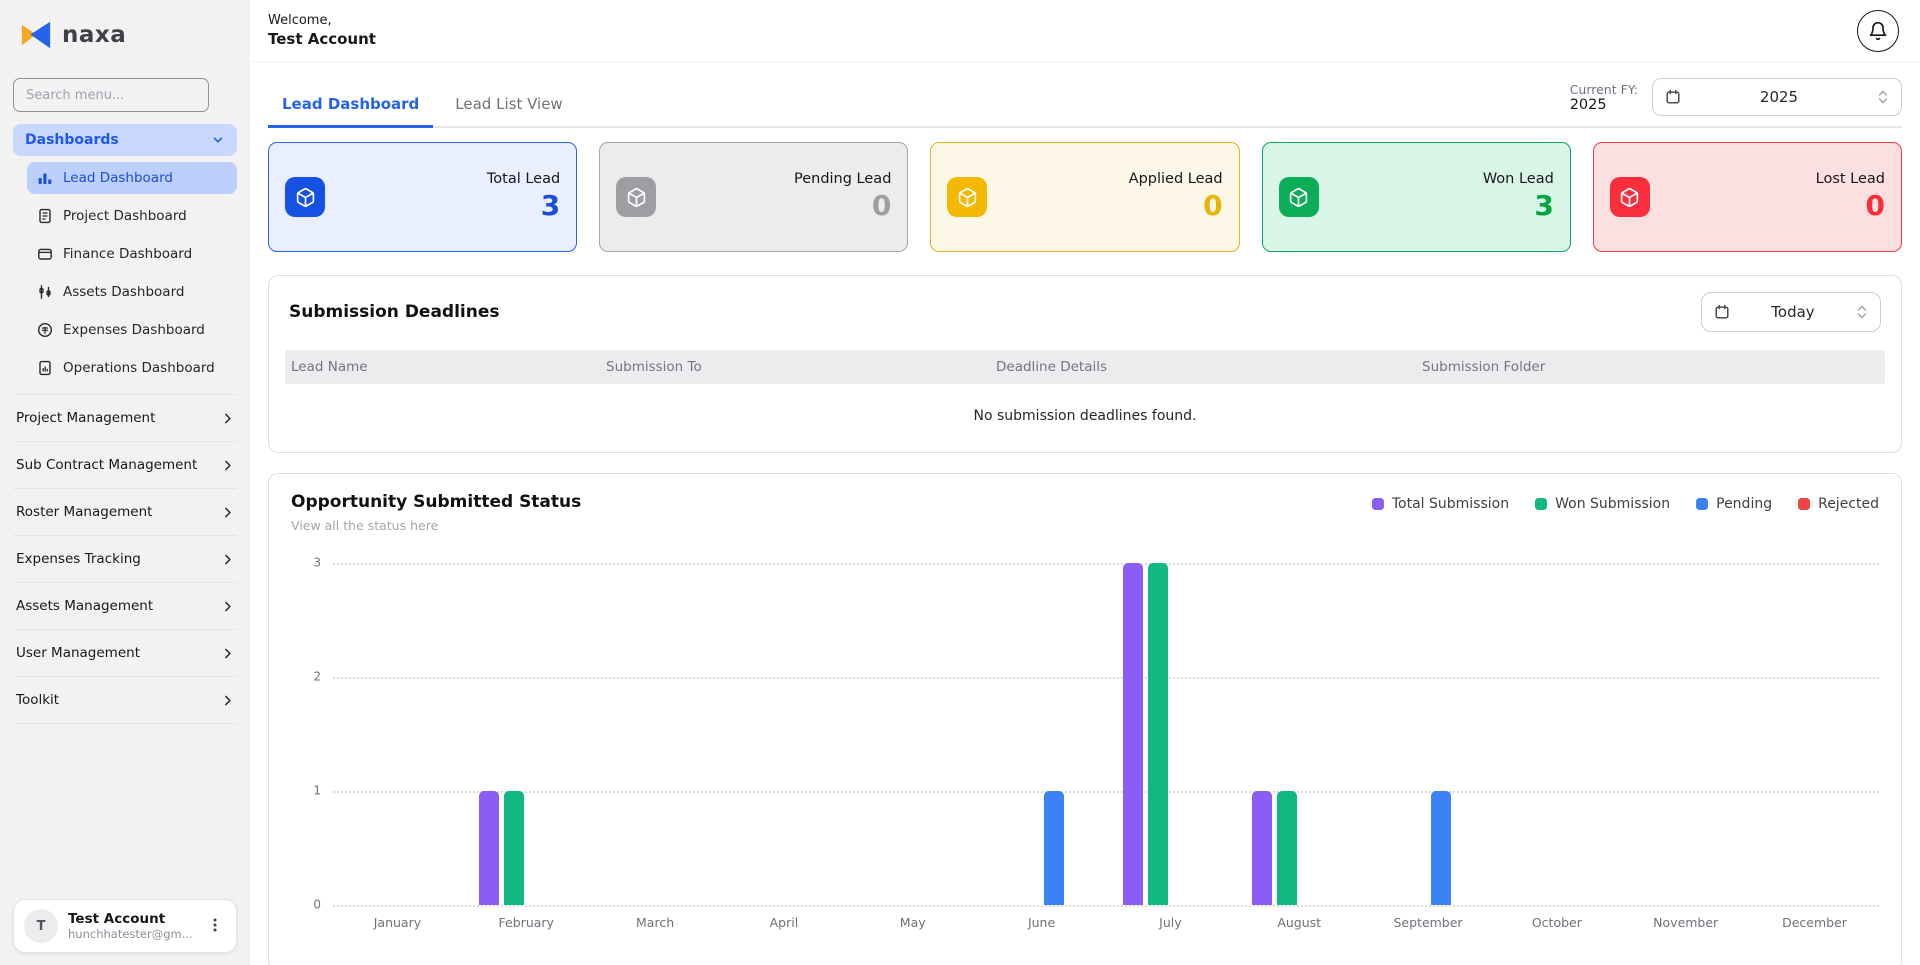  What do you see at coordinates (94, 35) in the screenshot?
I see `logo-text: naxa` at bounding box center [94, 35].